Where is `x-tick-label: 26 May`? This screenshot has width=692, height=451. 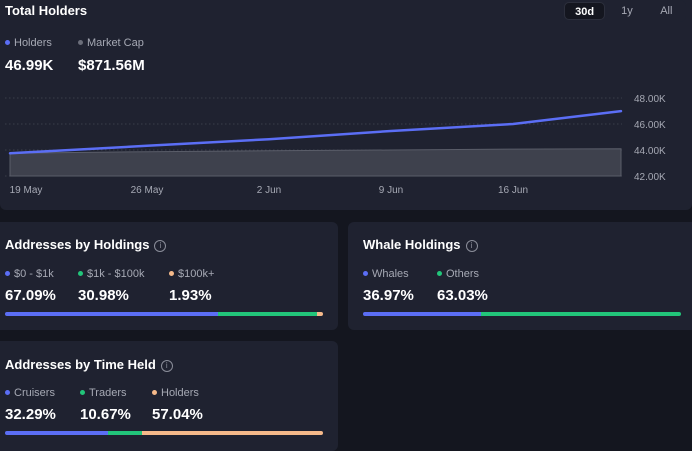 x-tick-label: 26 May is located at coordinates (147, 190).